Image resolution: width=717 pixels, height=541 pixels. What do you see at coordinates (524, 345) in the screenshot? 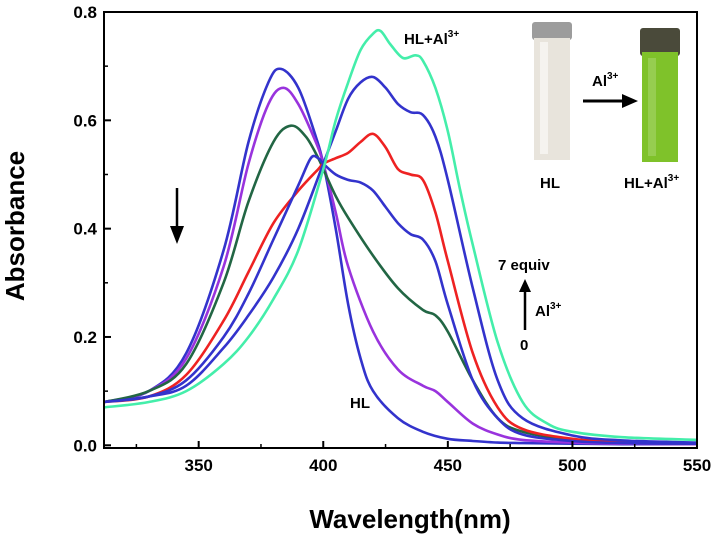
I see `equiv-zero-label: 0` at bounding box center [524, 345].